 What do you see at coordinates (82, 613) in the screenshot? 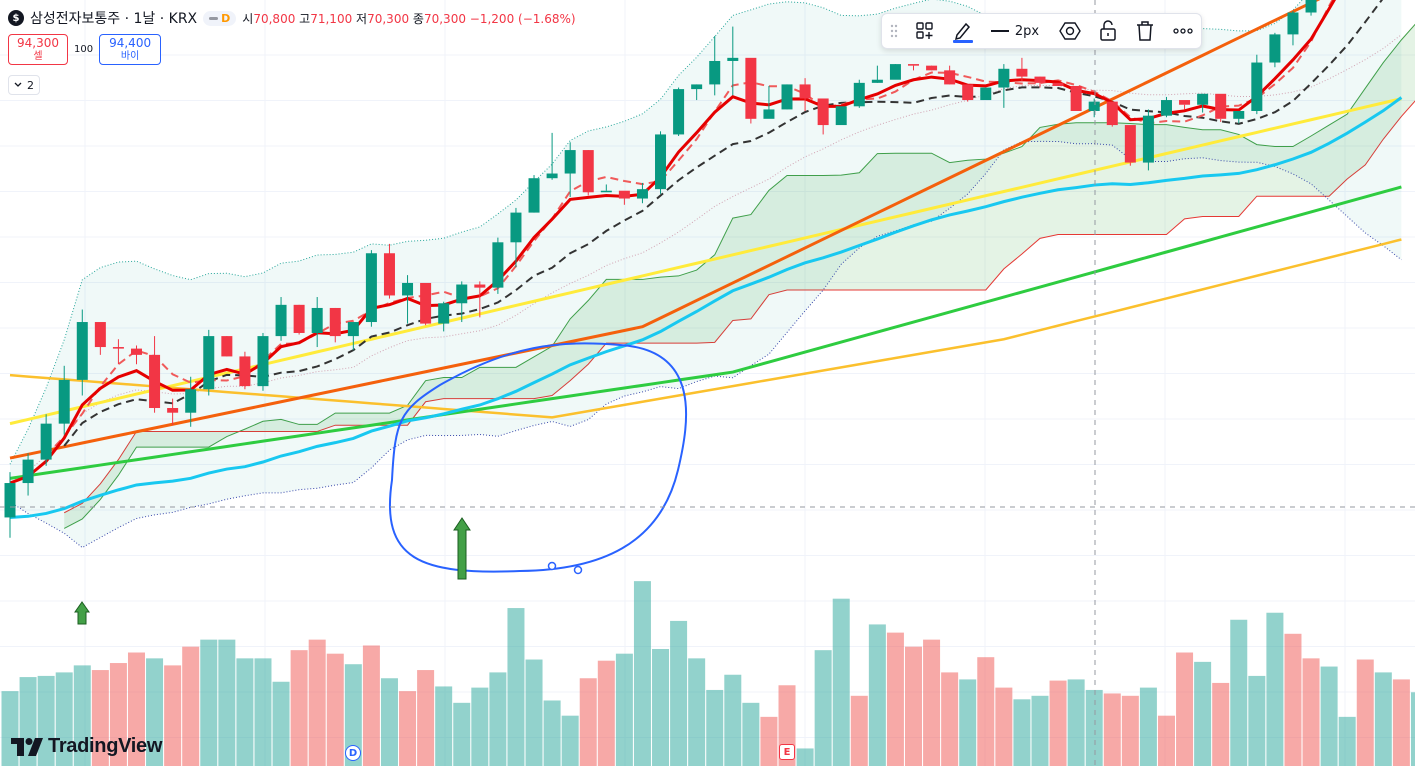
I see `up-arrow-marker` at bounding box center [82, 613].